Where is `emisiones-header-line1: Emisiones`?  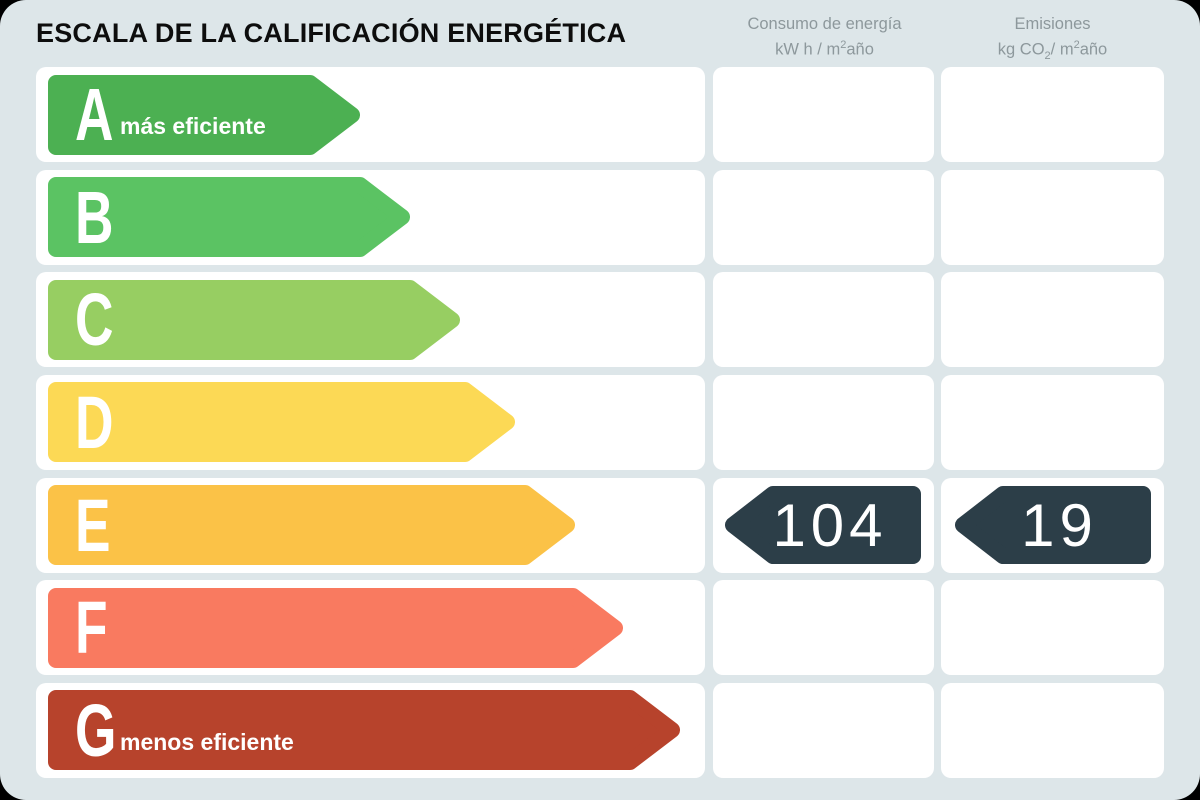
emisiones-header-line1: Emisiones is located at coordinates (1052, 24).